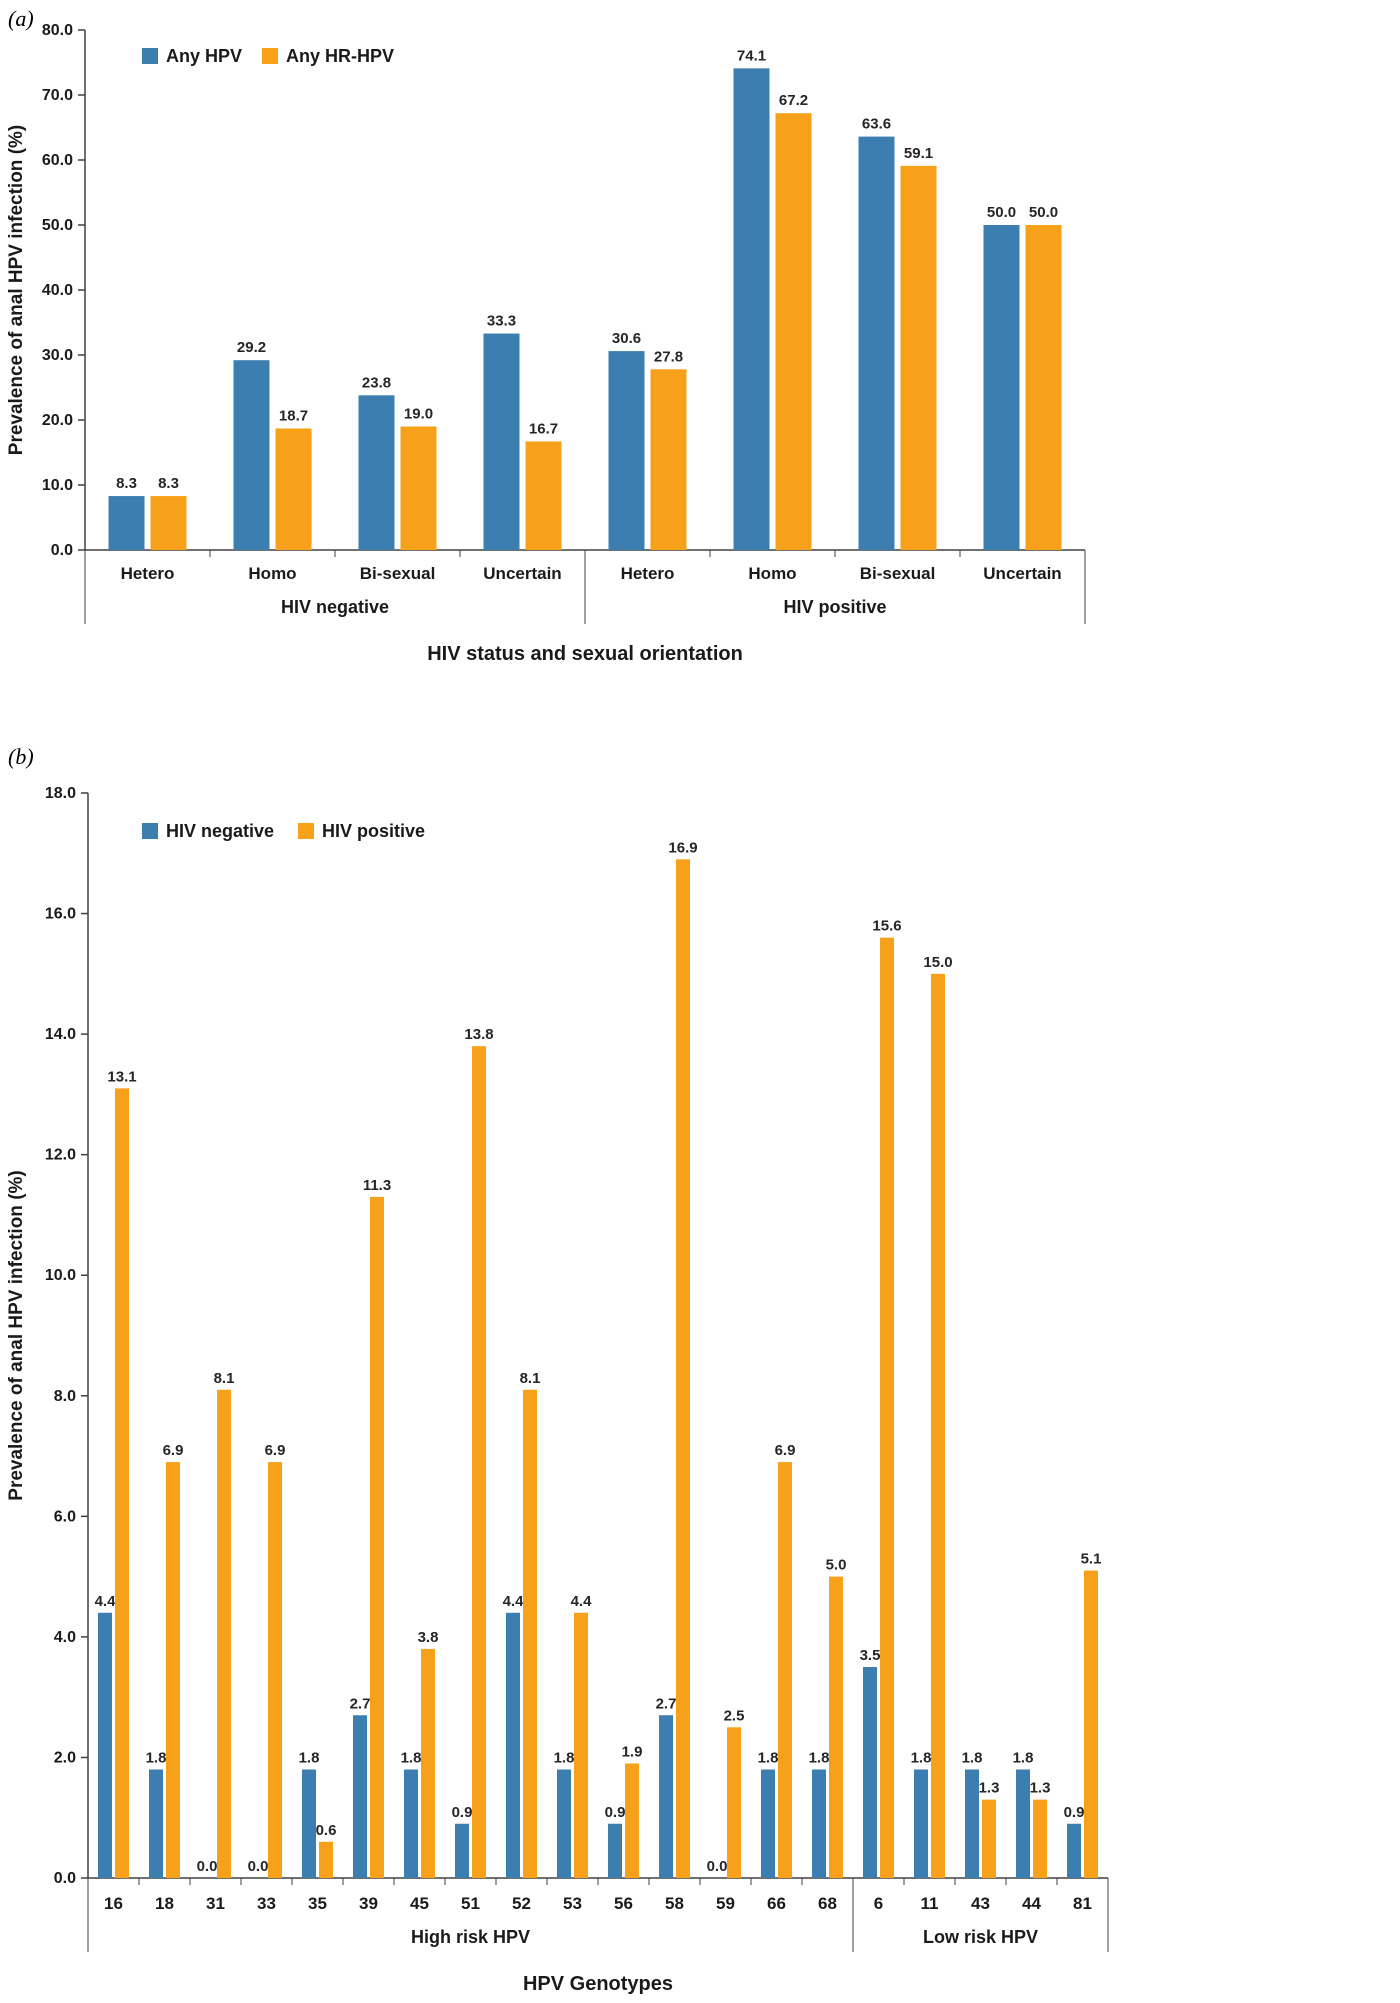  Describe the element at coordinates (293, 415) in the screenshot. I see `bar-value-label: 18.7` at that location.